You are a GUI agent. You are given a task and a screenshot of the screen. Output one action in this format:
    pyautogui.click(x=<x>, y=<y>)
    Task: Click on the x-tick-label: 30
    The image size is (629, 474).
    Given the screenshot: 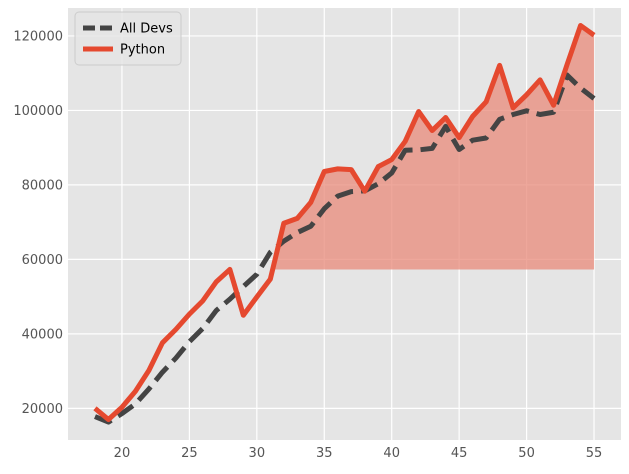 What is the action you would take?
    pyautogui.click(x=257, y=453)
    